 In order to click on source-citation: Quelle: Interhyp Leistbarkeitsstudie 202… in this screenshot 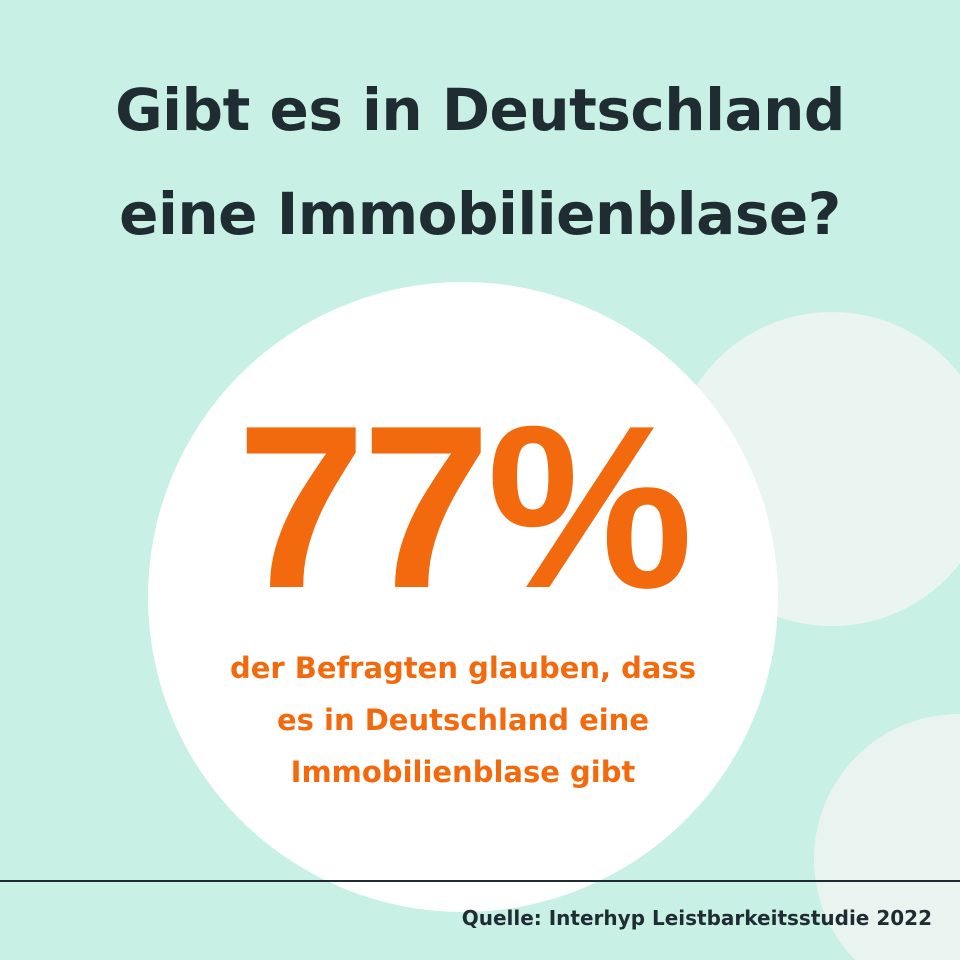, I will do `click(696, 918)`.